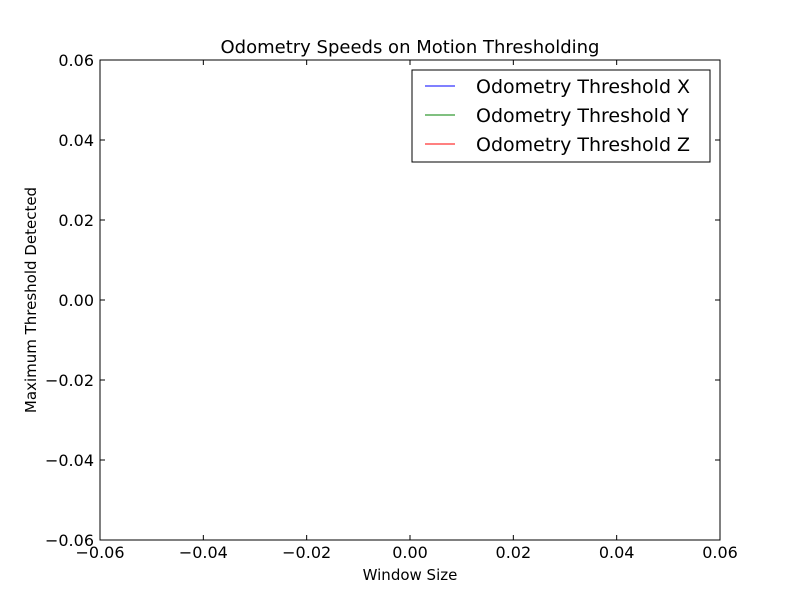 This screenshot has height=600, width=800. I want to click on y-tick-label: 0.06, so click(76, 60).